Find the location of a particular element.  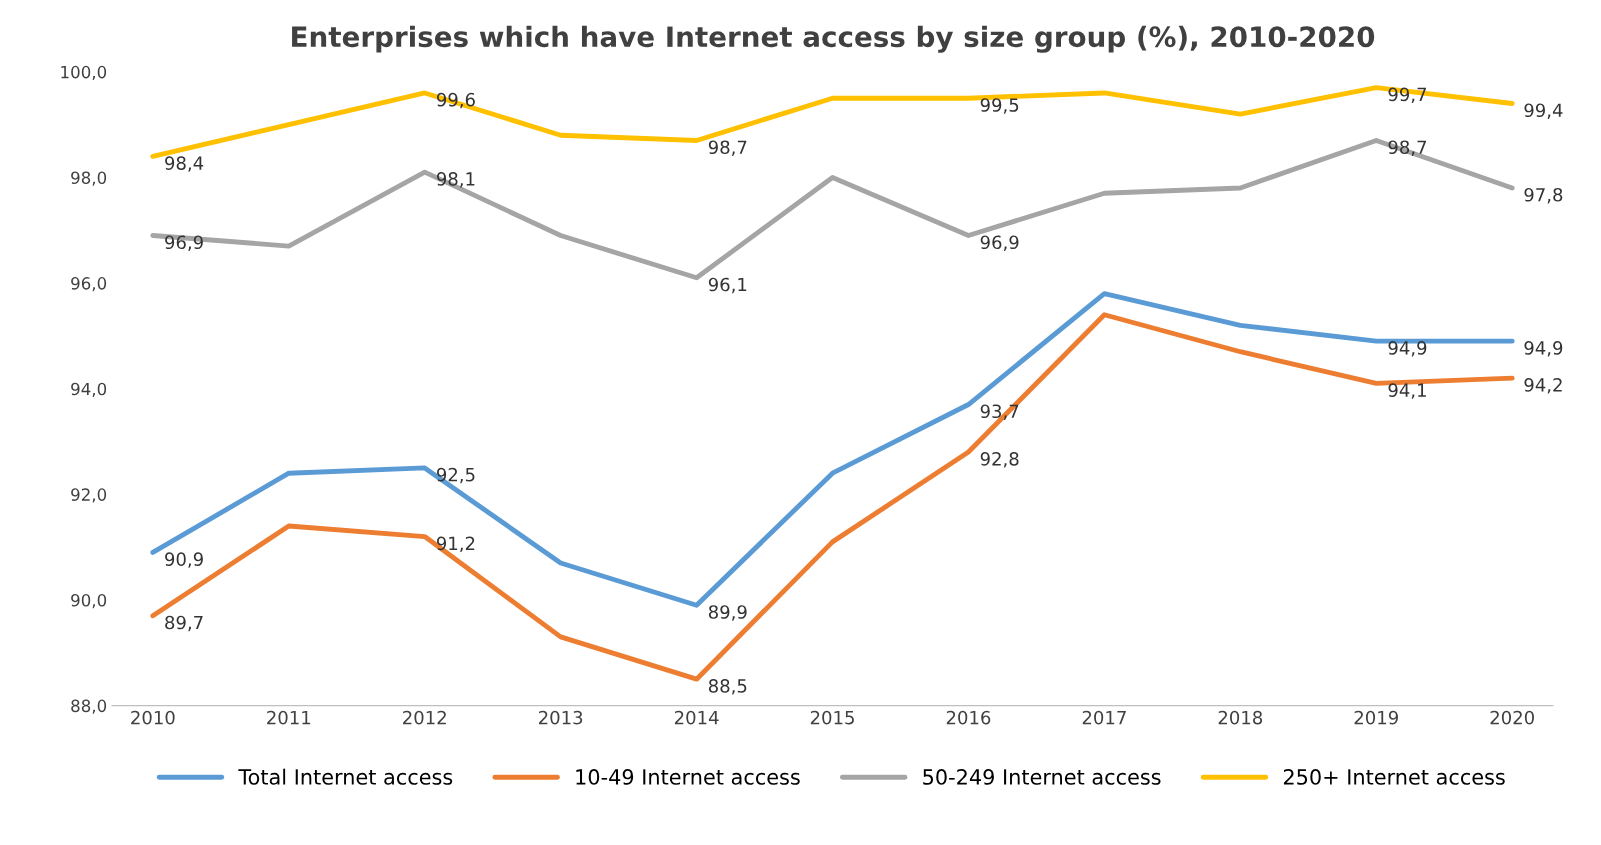

data-label: 89,7 is located at coordinates (184, 623).